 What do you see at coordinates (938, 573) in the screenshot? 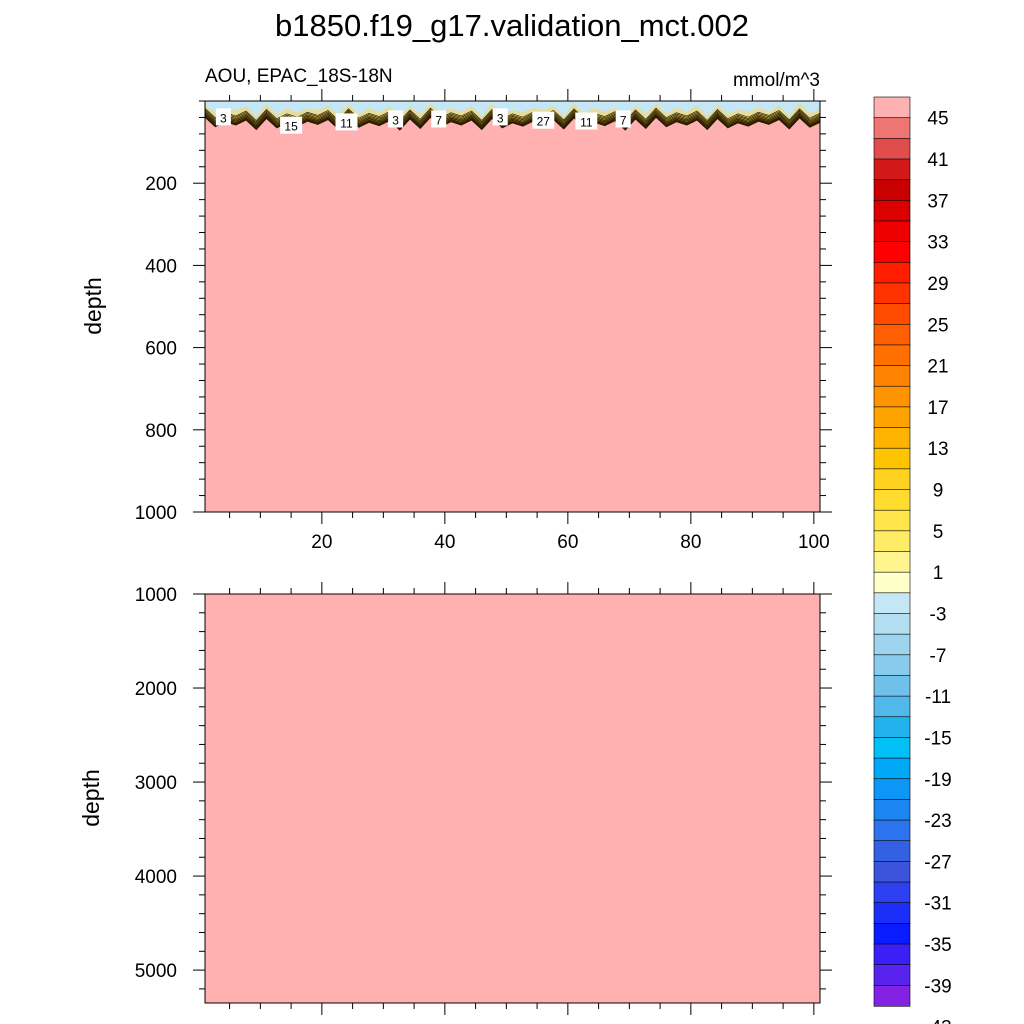
I see `colorbar-label: 1` at bounding box center [938, 573].